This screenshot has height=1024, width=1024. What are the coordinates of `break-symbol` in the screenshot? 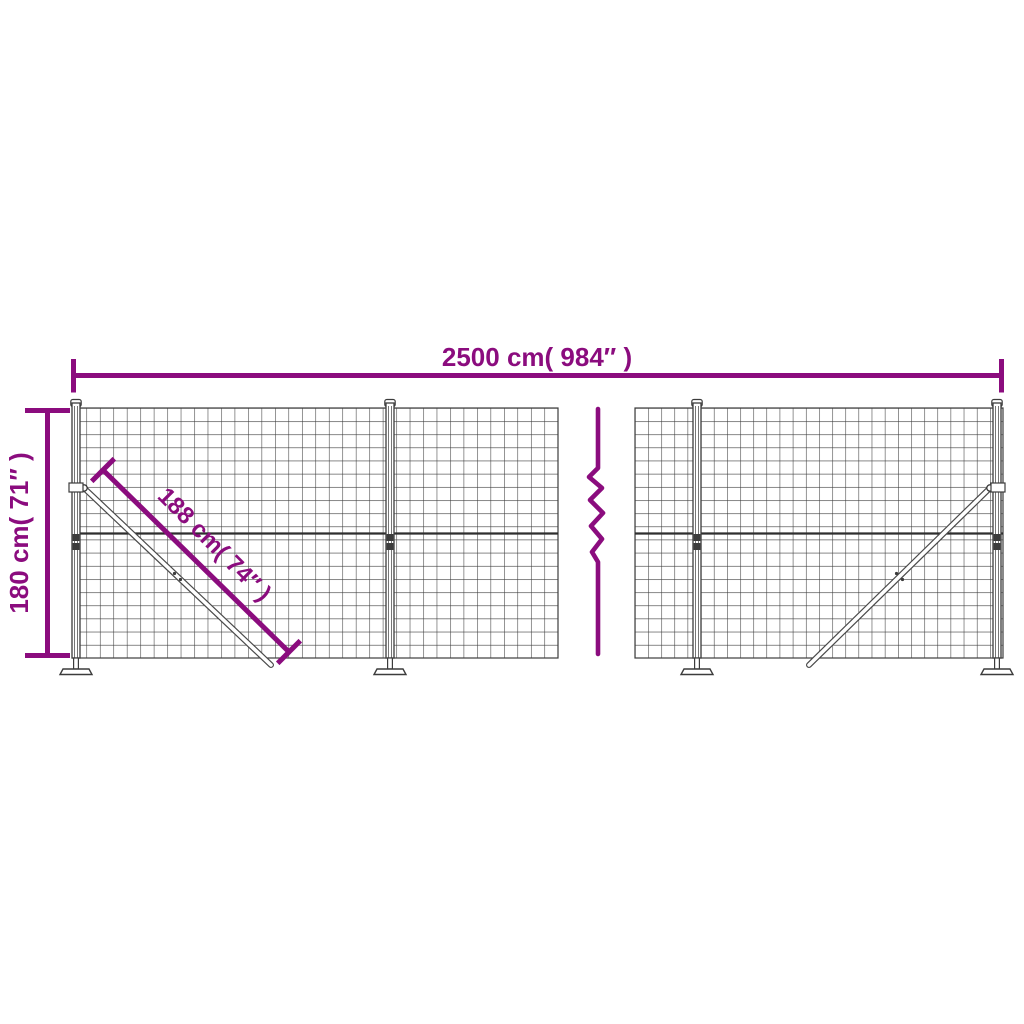 It's located at (596, 531).